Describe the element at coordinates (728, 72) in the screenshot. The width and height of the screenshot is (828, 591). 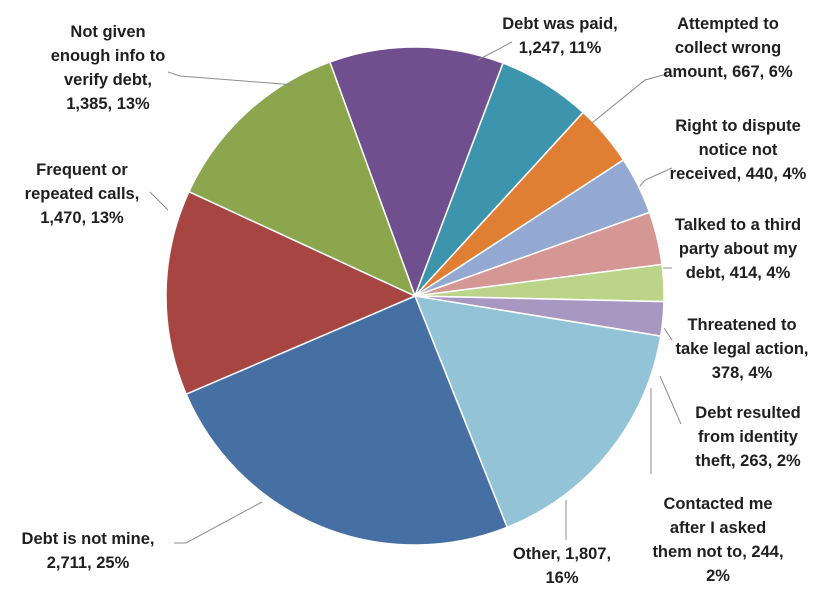
I see `data-label-line: amount, 667, 6%` at that location.